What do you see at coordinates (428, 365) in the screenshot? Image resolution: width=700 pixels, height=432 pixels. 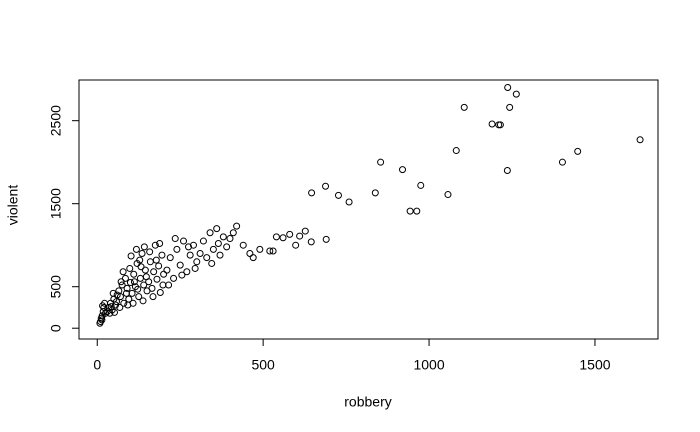 I see `x-tick-label: 1000` at bounding box center [428, 365].